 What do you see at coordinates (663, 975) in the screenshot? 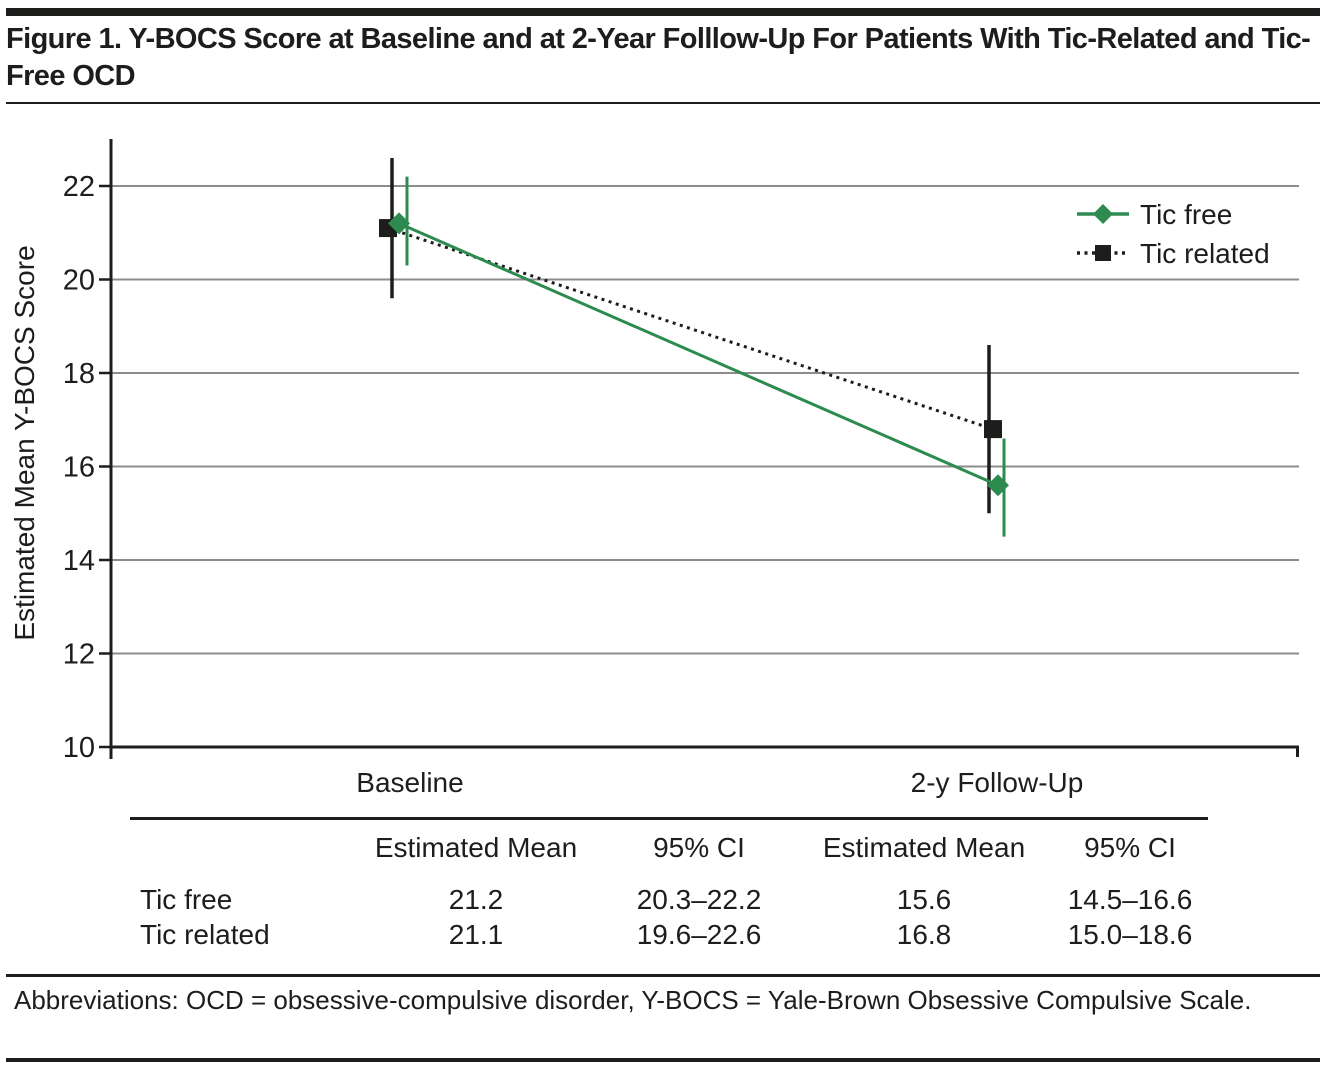
I see `footnote-top-rule` at bounding box center [663, 975].